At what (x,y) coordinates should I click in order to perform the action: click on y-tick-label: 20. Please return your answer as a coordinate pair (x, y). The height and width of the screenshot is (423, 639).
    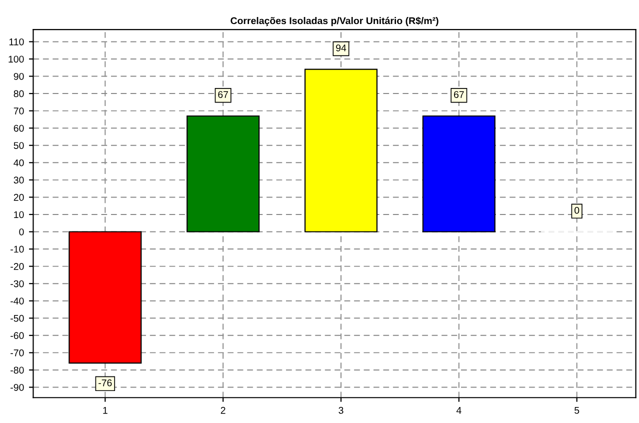
    Looking at the image, I should click on (19, 197).